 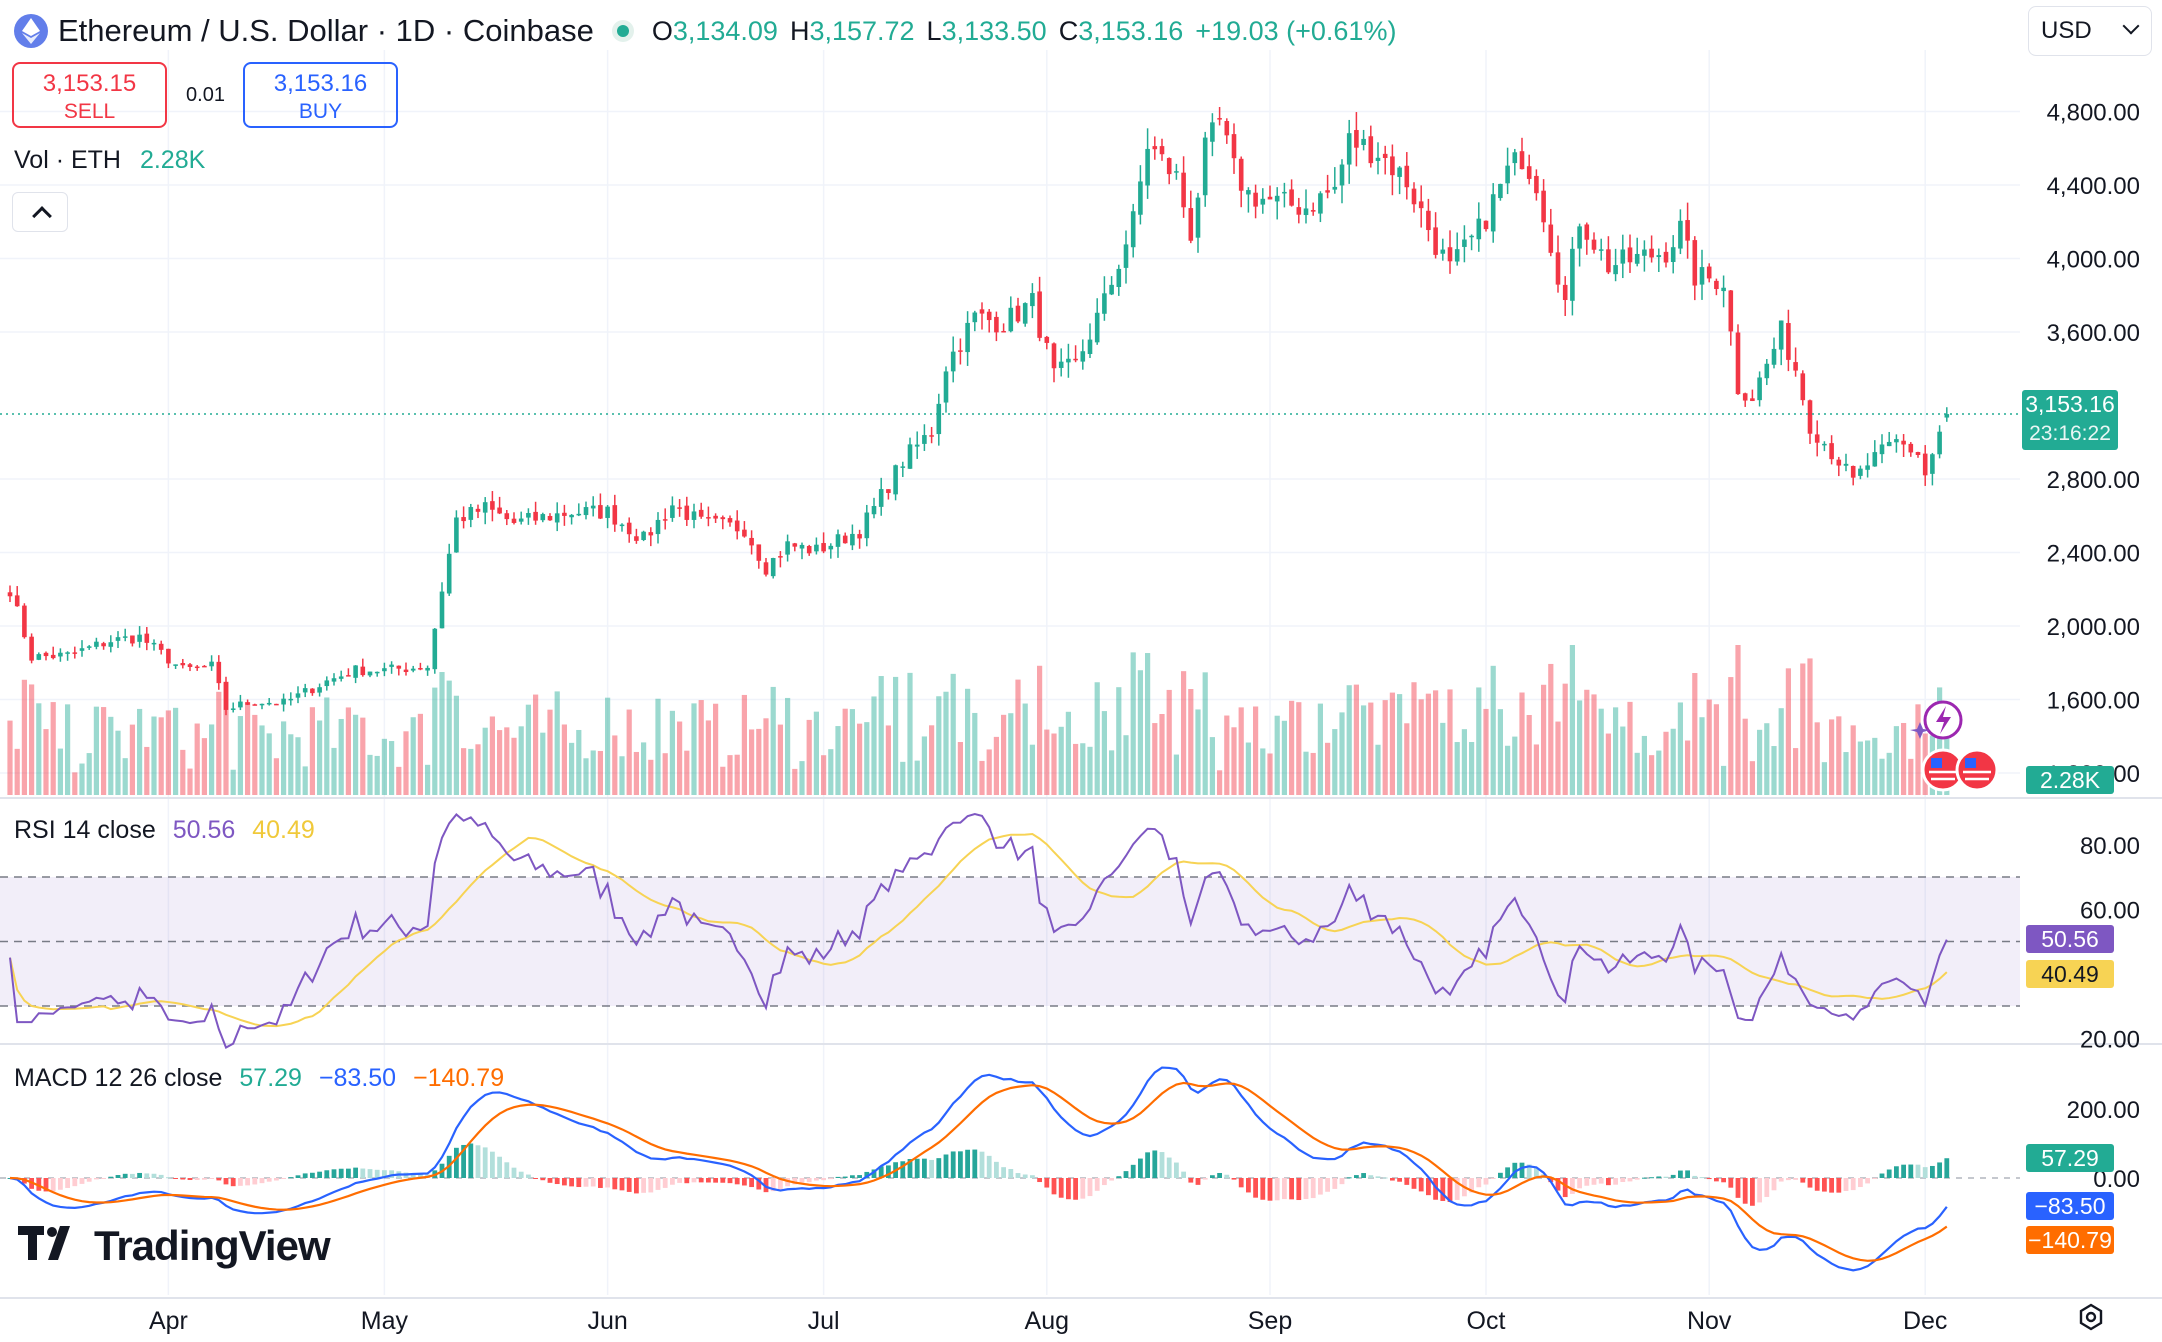 I want to click on macd-legend: MACD 12 26 close 57.29 −83.50 −140.79, so click(x=259, y=1078).